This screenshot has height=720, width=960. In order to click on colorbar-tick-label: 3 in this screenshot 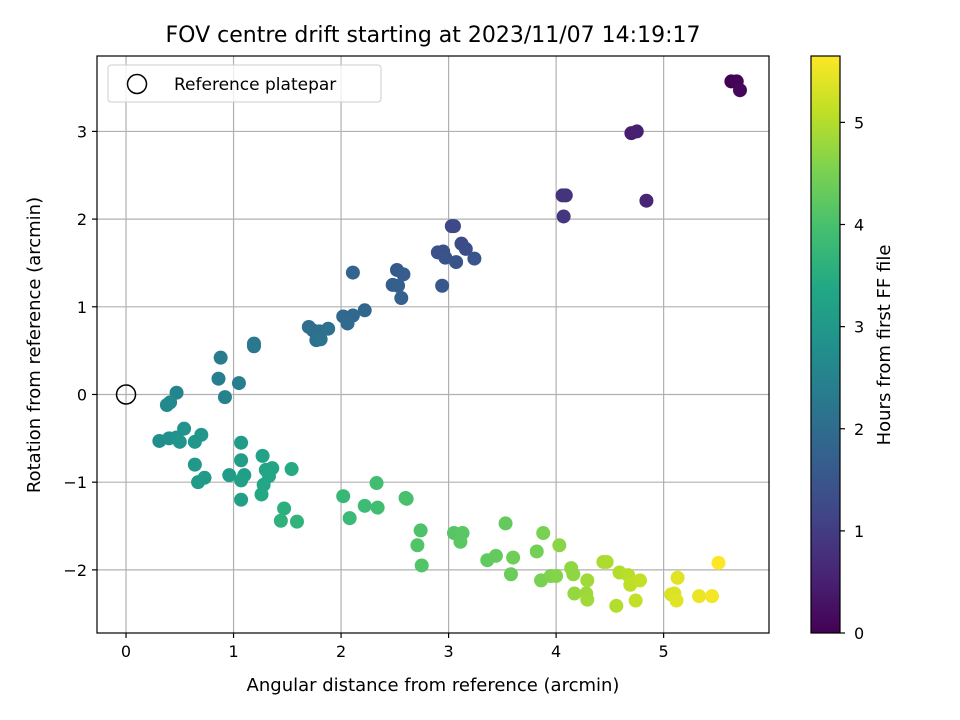, I will do `click(859, 327)`.